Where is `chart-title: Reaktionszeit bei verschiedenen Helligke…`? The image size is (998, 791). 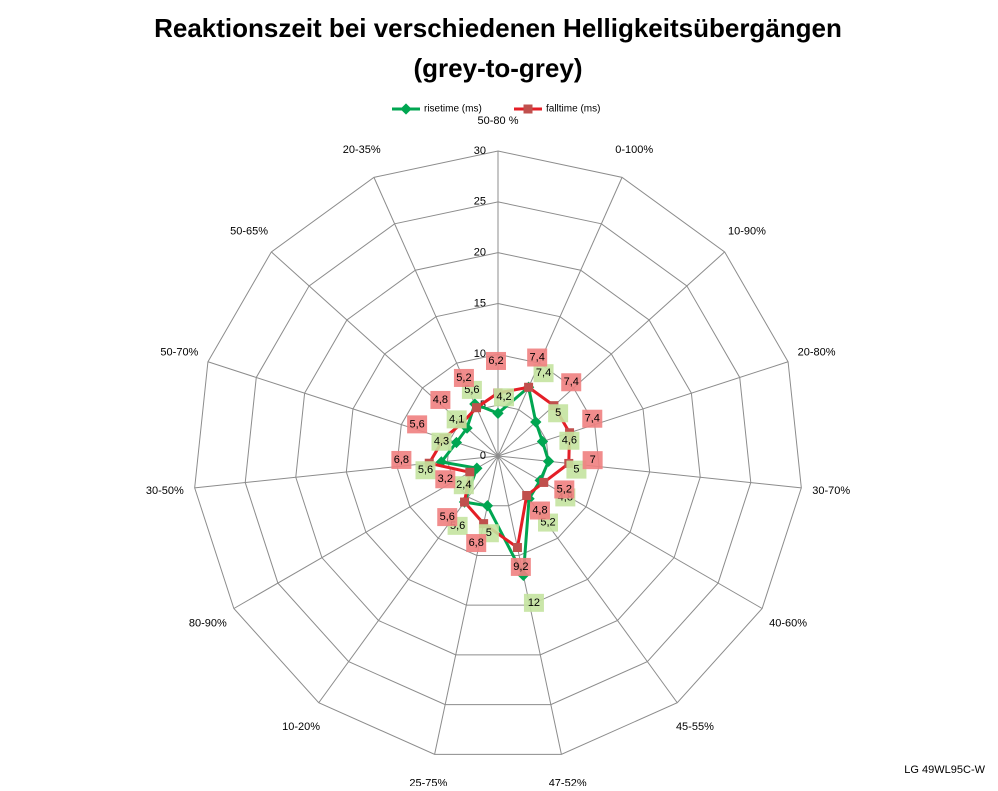 chart-title: Reaktionszeit bei verschiedenen Helligke… is located at coordinates (498, 28).